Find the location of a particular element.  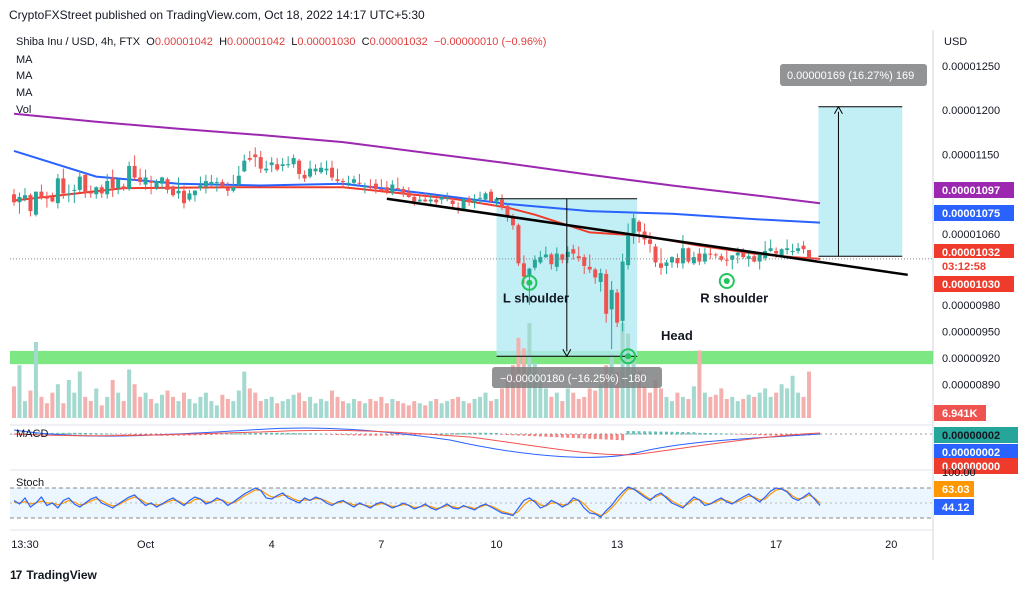

axis-price-label: 0.00001097 is located at coordinates (971, 191).